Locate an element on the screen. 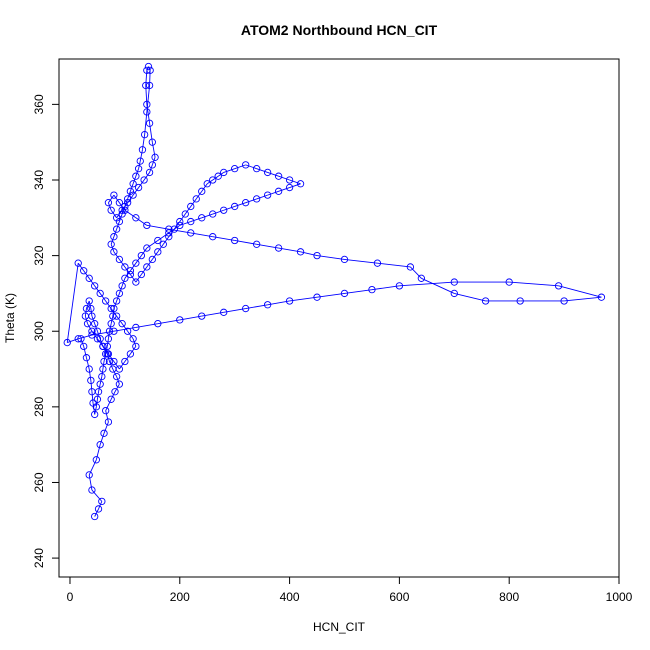  x-tick-label: 0 is located at coordinates (70, 597).